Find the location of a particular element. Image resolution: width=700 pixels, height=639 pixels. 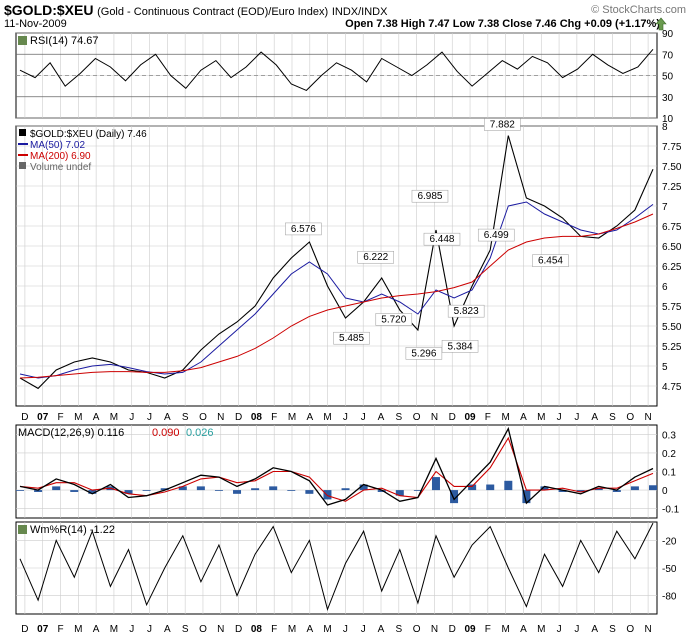

y-tick-label: 10 is located at coordinates (668, 119).